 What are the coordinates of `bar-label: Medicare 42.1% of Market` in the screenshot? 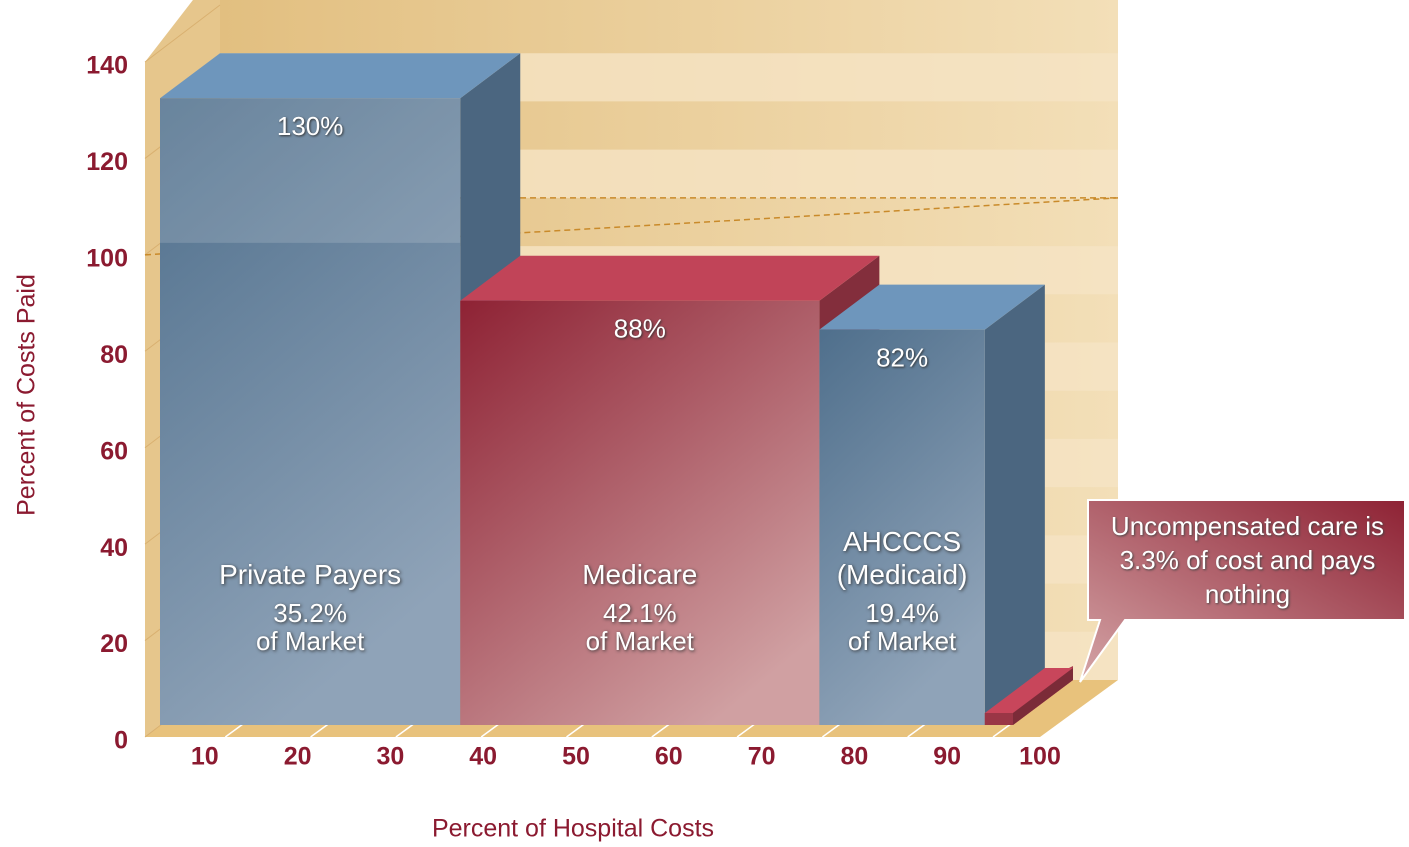 It's located at (639, 606).